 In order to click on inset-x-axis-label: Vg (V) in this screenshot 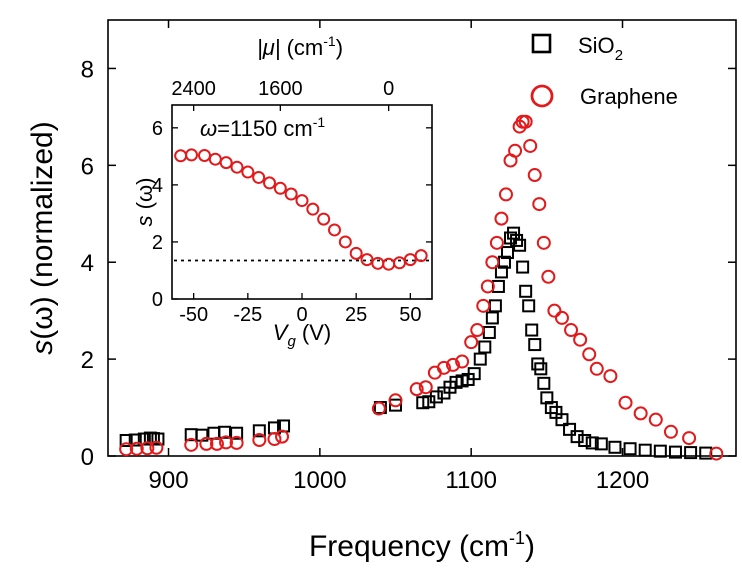, I will do `click(302, 335)`.